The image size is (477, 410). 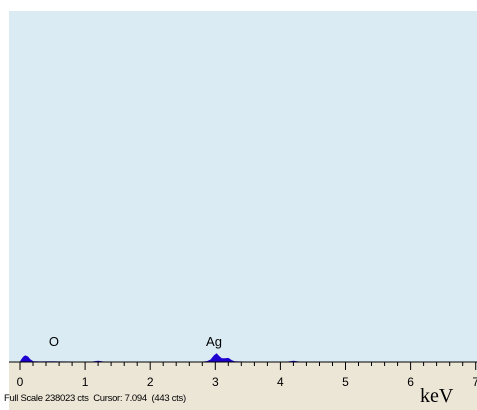 I want to click on x-tick-label-2: 2, so click(x=150, y=382).